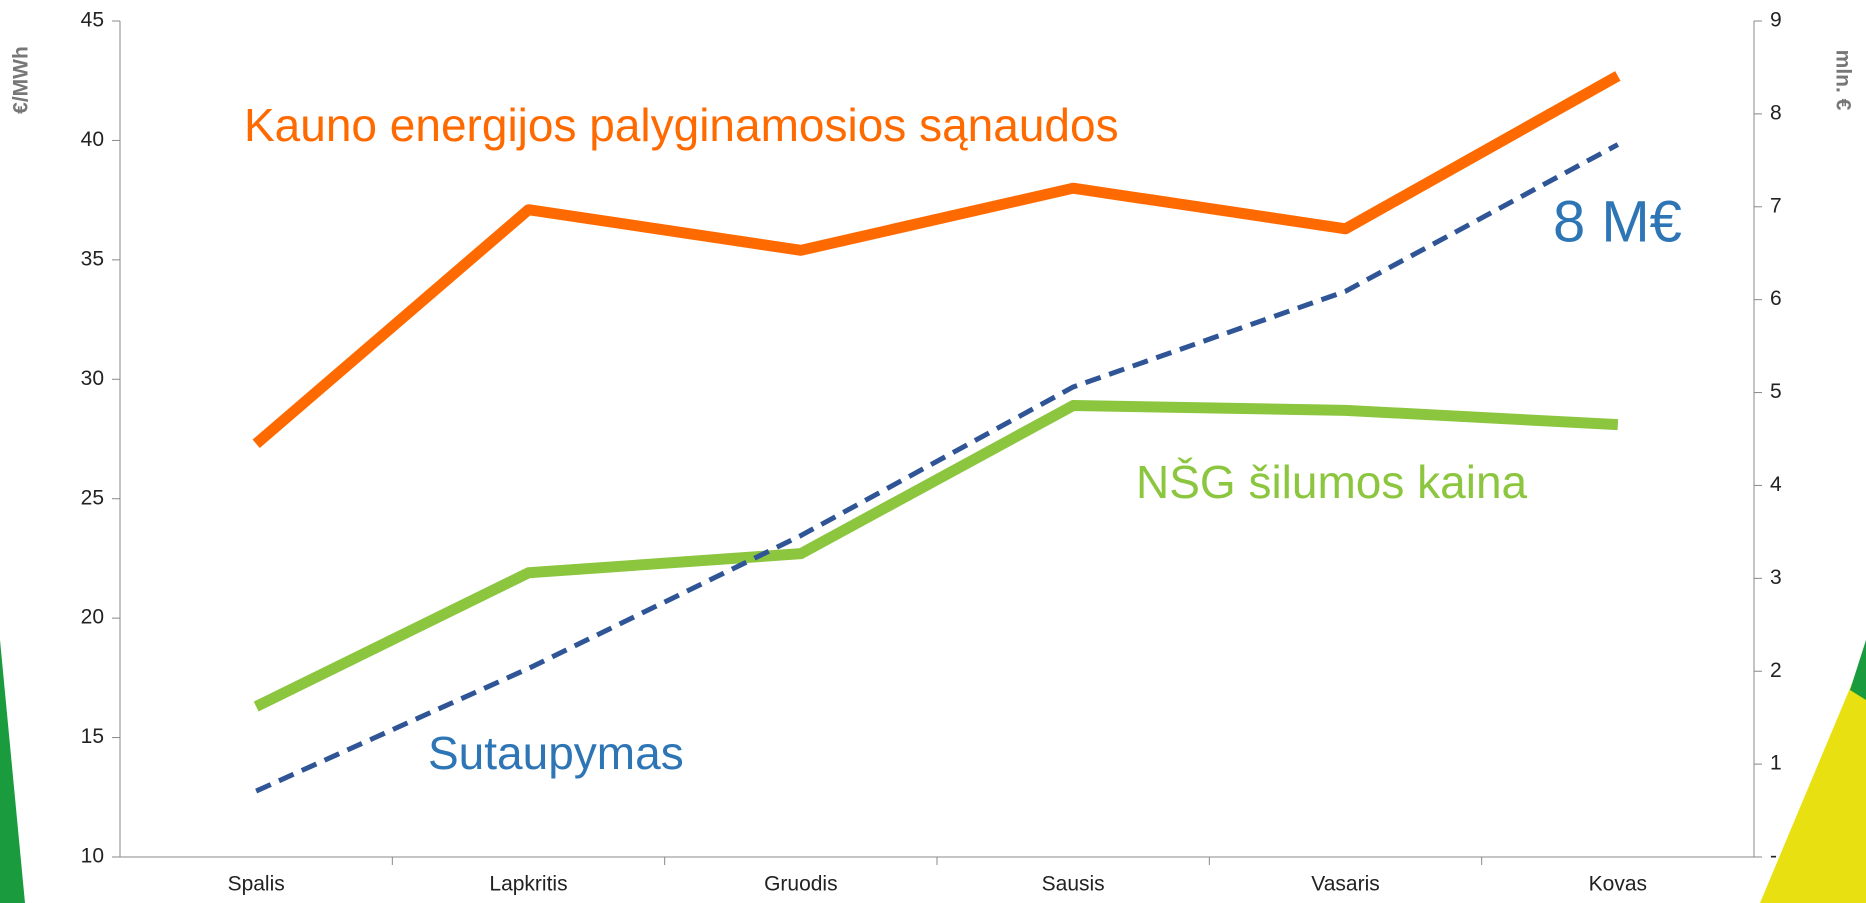  Describe the element at coordinates (92, 617) in the screenshot. I see `y-tick-label: 20` at that location.